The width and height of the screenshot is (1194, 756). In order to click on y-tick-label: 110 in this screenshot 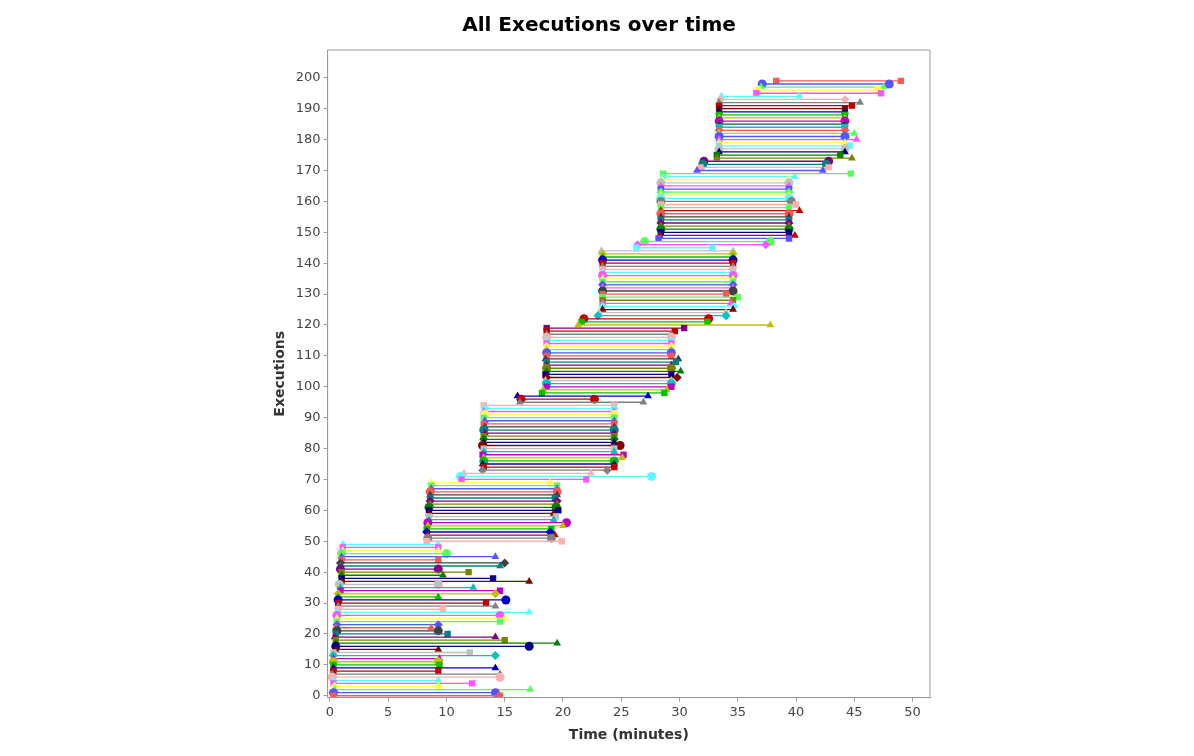, I will do `click(308, 355)`.